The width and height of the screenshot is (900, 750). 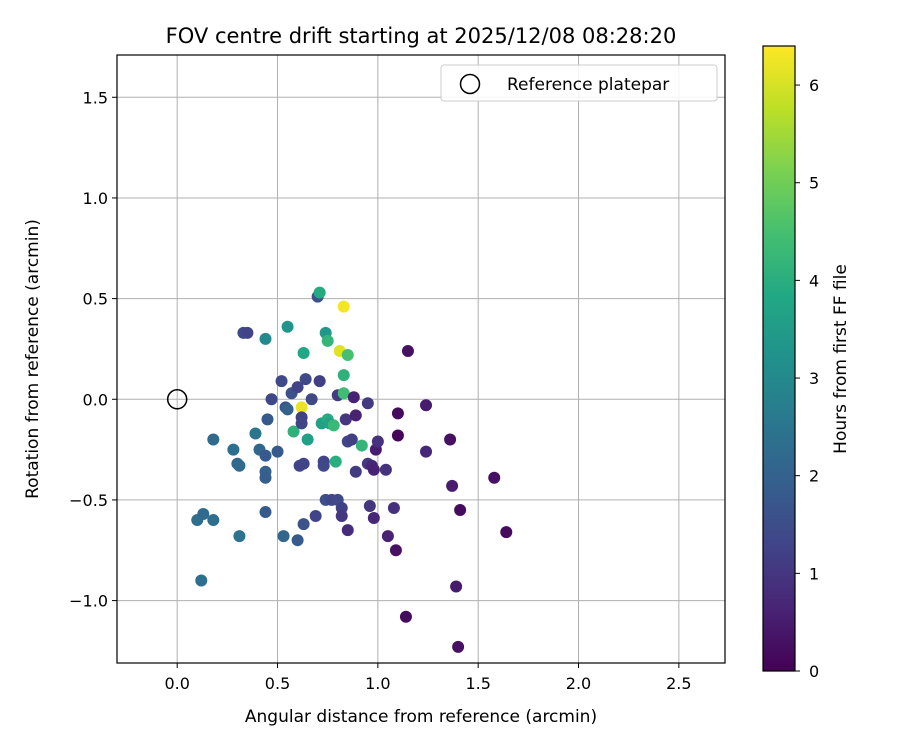 What do you see at coordinates (588, 85) in the screenshot?
I see `legend-label: Reference platepar` at bounding box center [588, 85].